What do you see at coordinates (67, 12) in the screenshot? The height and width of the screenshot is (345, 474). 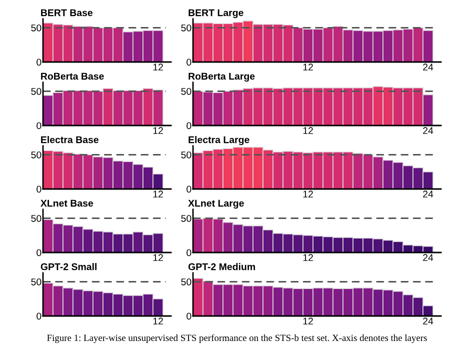 I see `chart-title: BERT Base` at bounding box center [67, 12].